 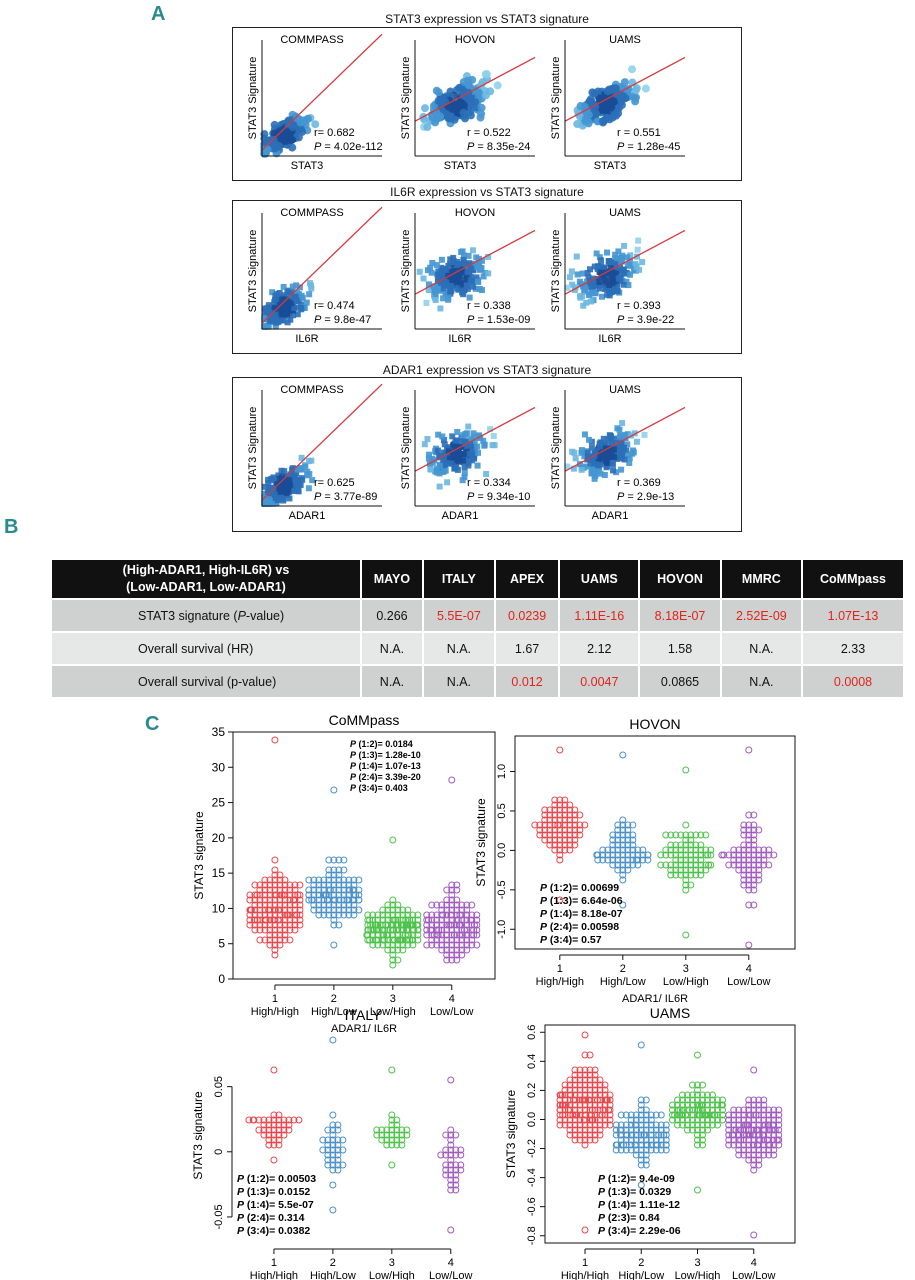 I want to click on correlation-r: r= 0.682, so click(x=334, y=133).